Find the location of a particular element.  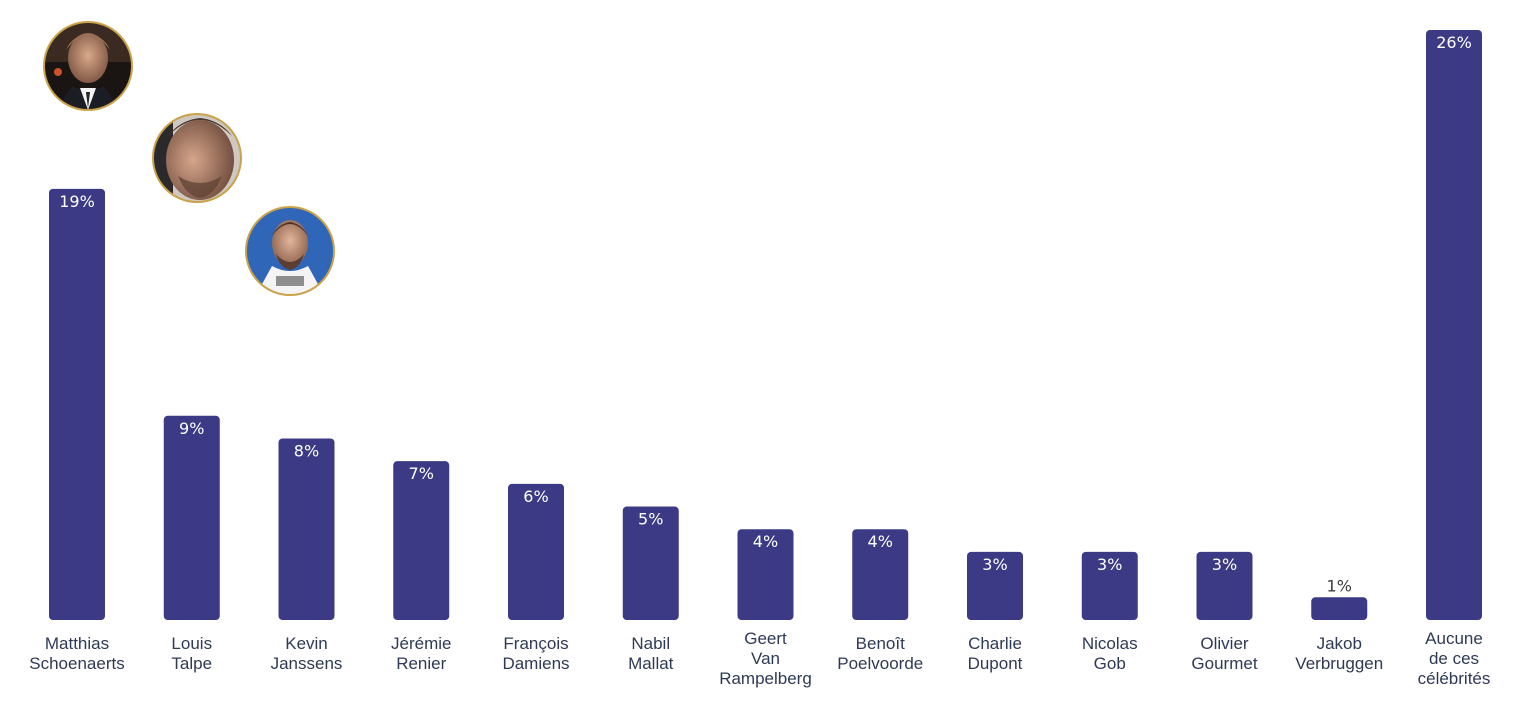

category-label-line: Jakob is located at coordinates (1339, 643).